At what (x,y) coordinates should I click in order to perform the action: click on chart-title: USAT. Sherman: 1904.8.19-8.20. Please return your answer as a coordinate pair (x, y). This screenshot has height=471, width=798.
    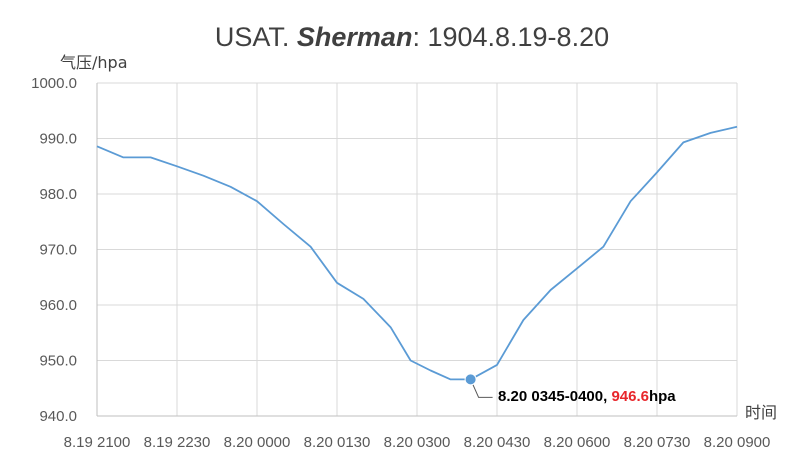
    Looking at the image, I should click on (412, 37).